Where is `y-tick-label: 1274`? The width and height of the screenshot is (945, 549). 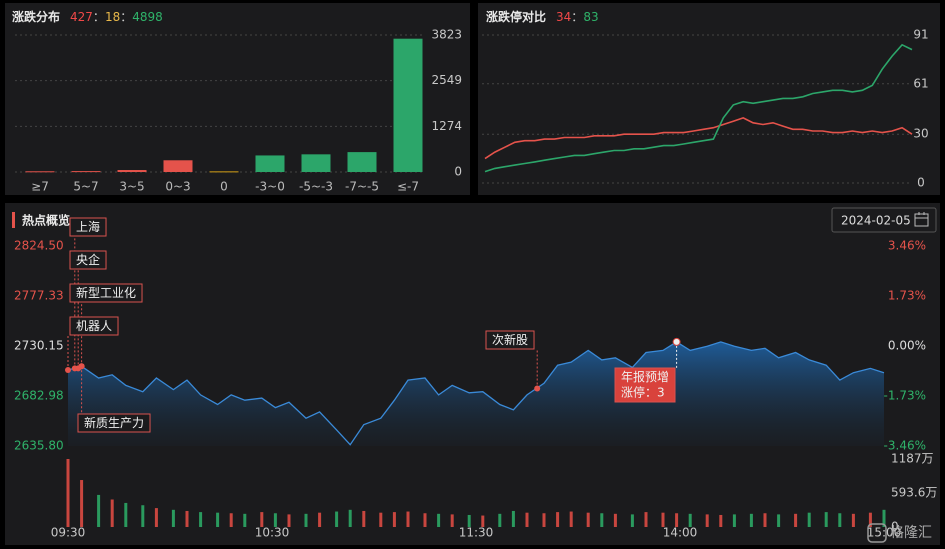
y-tick-label: 1274 is located at coordinates (446, 126).